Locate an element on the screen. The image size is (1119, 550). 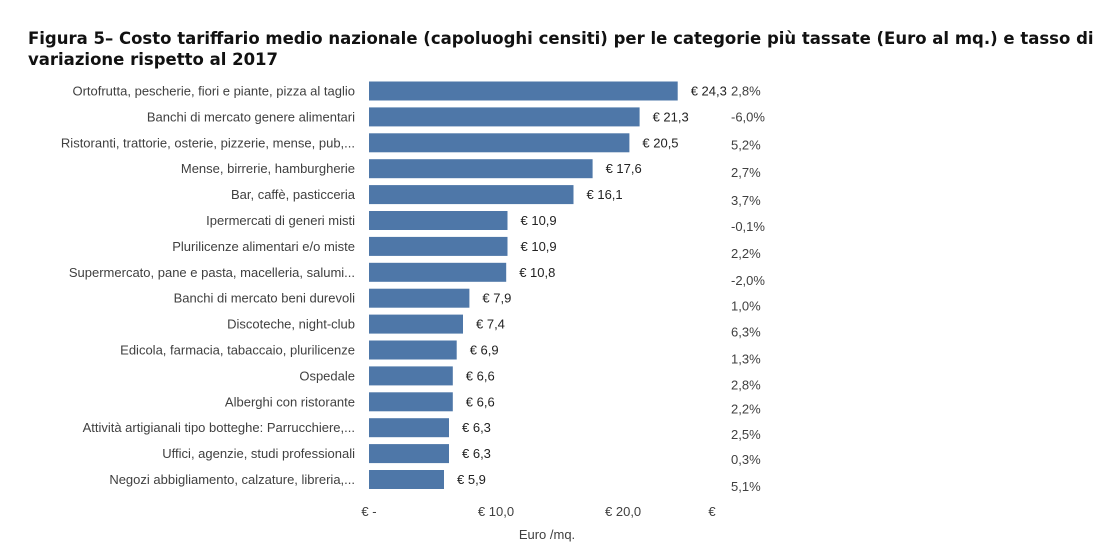
variation-label: -0,1% is located at coordinates (748, 226).